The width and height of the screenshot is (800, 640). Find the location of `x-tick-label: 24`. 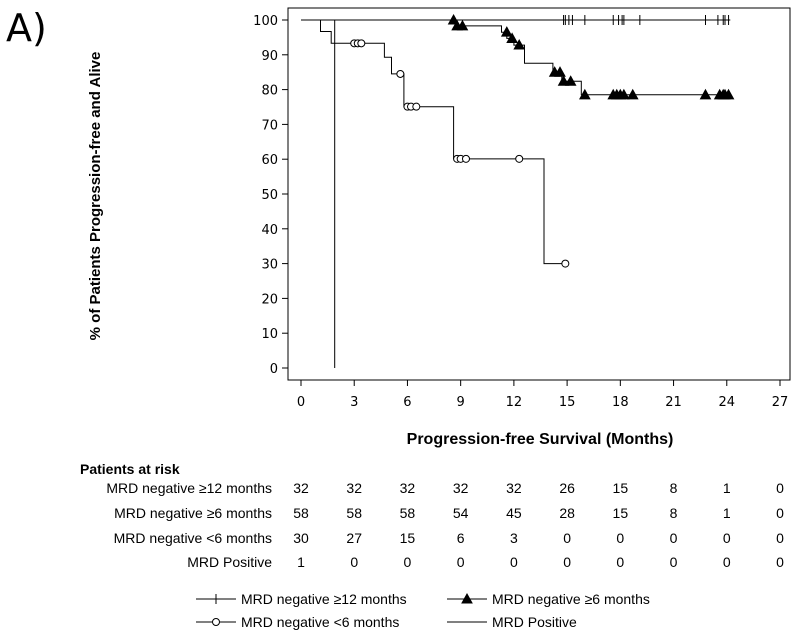

x-tick-label: 24 is located at coordinates (727, 402).